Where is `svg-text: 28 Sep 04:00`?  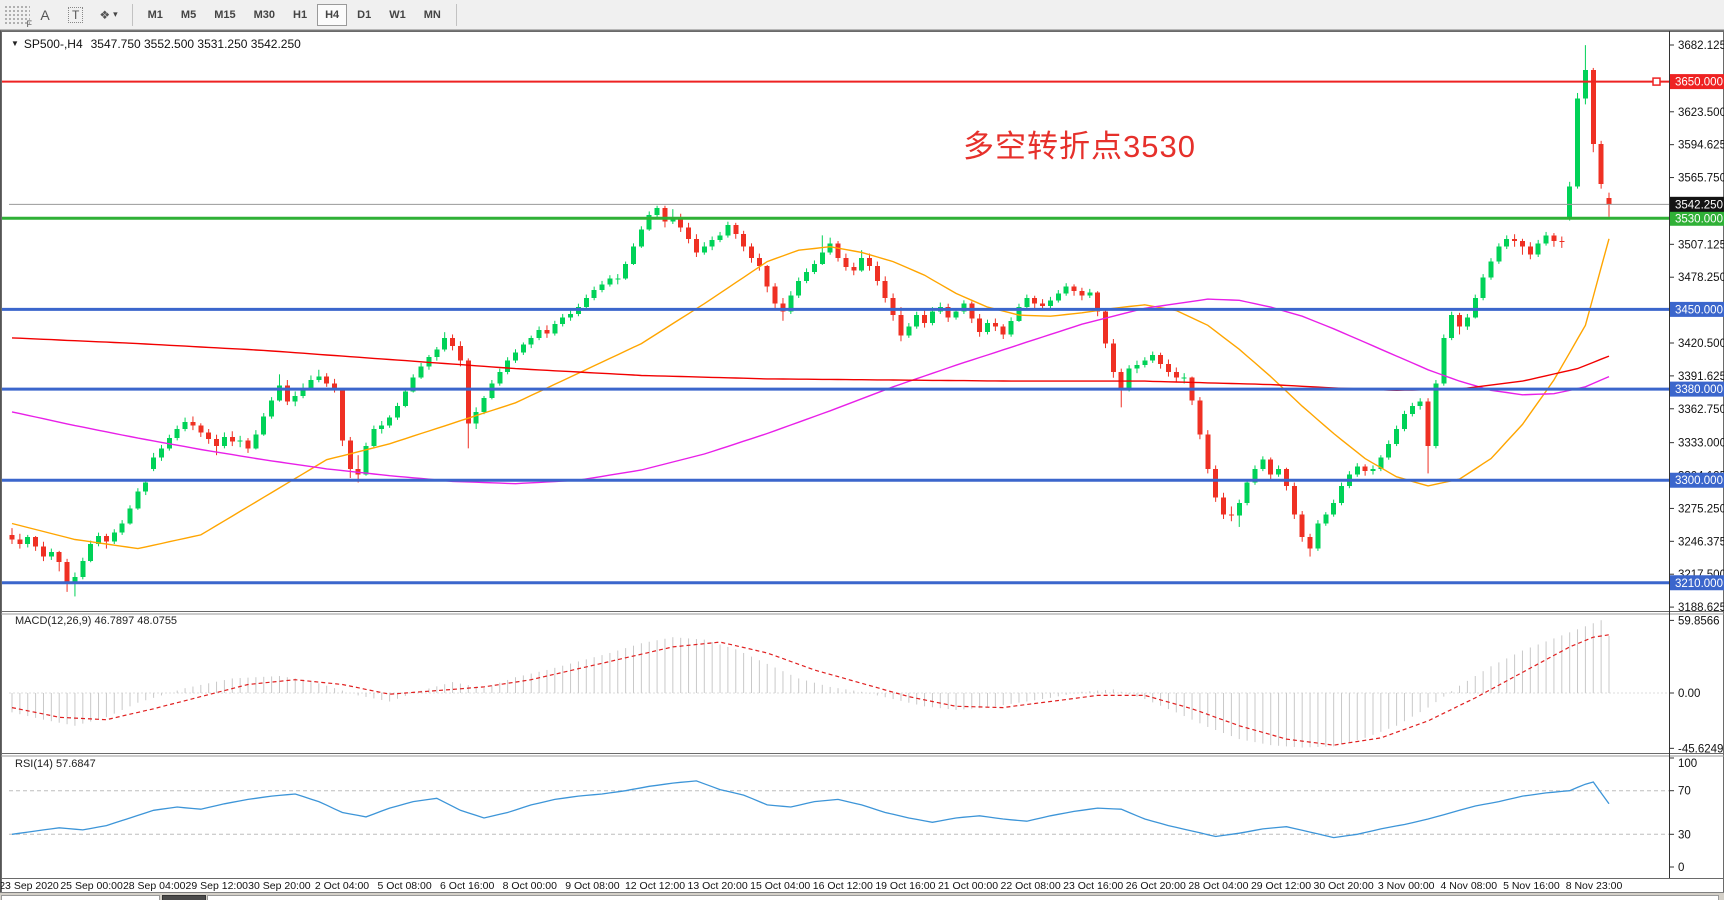
svg-text: 28 Sep 04:00 is located at coordinates (154, 886).